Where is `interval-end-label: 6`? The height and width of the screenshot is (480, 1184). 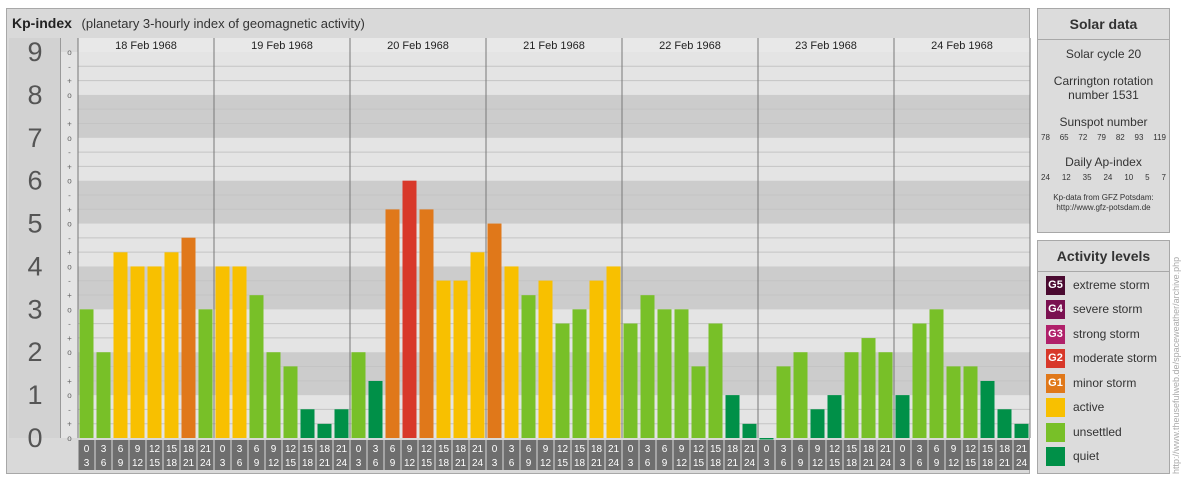
interval-end-label: 6 is located at coordinates (104, 463).